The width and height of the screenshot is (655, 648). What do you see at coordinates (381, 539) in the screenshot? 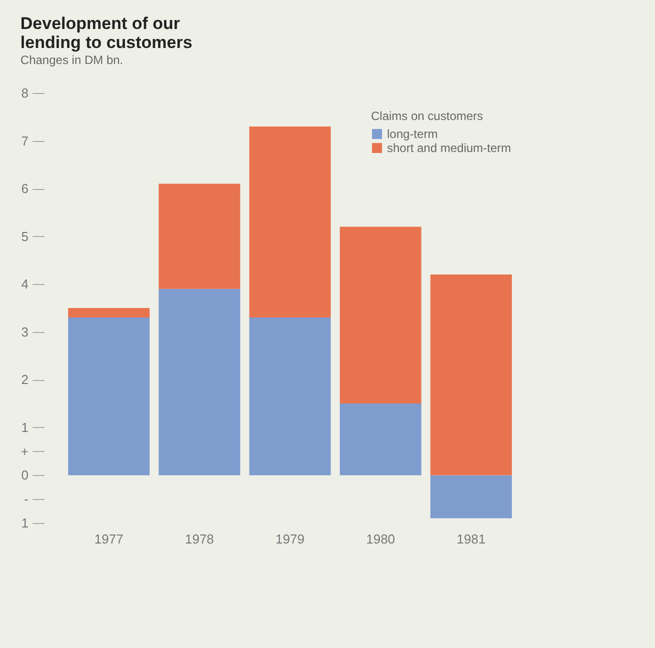
I see `x-tick-label: 1980` at bounding box center [381, 539].